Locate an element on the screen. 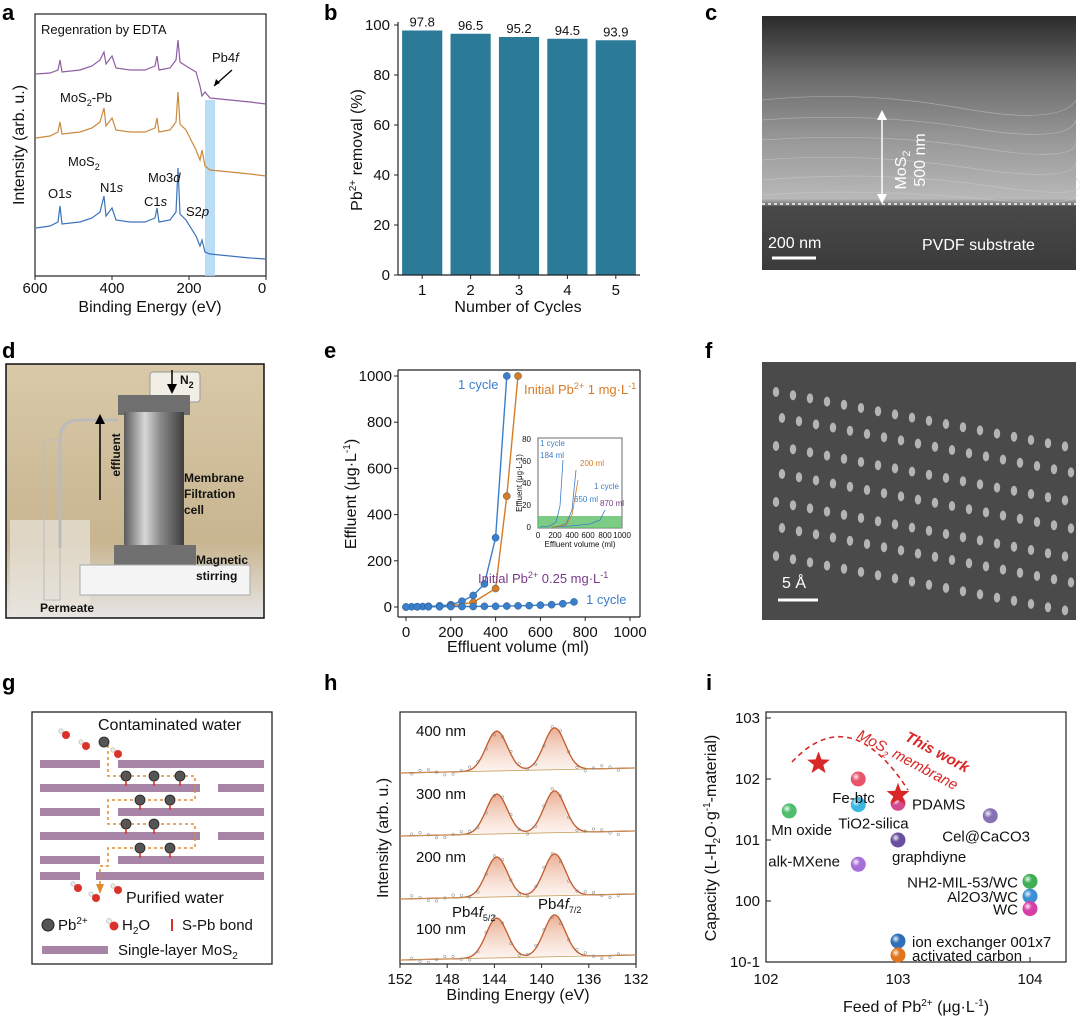 The width and height of the screenshot is (1080, 1019). e-xtick-1000: 1000 is located at coordinates (629, 632).